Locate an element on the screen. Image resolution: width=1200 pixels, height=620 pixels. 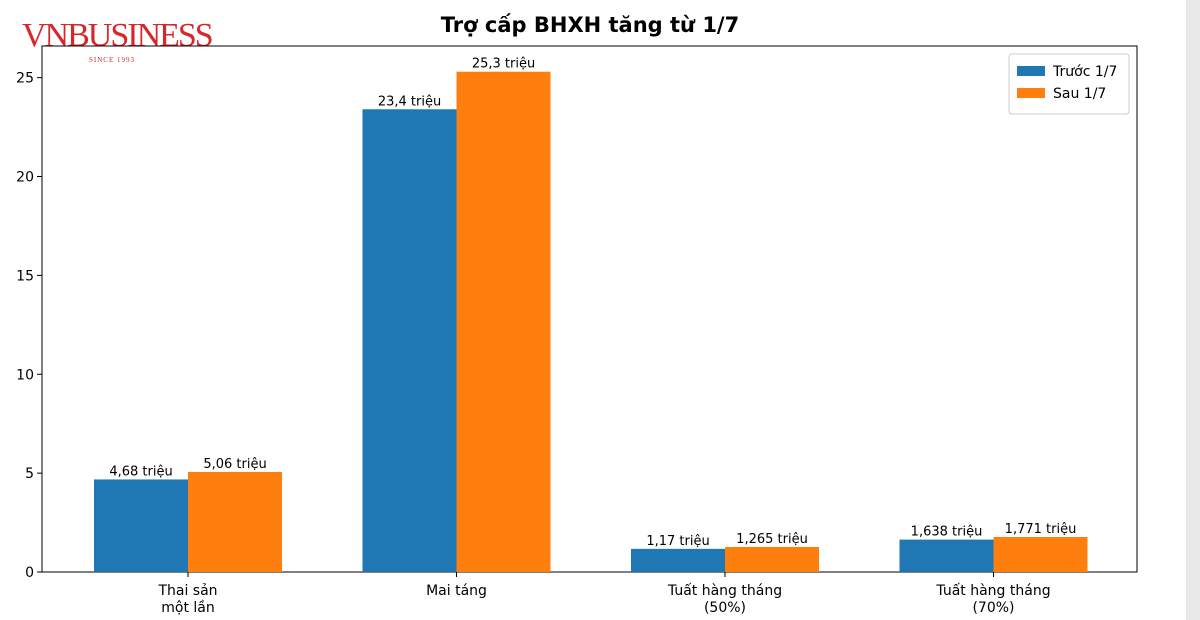
logo-name: VNBUSINESS is located at coordinates (117, 35).